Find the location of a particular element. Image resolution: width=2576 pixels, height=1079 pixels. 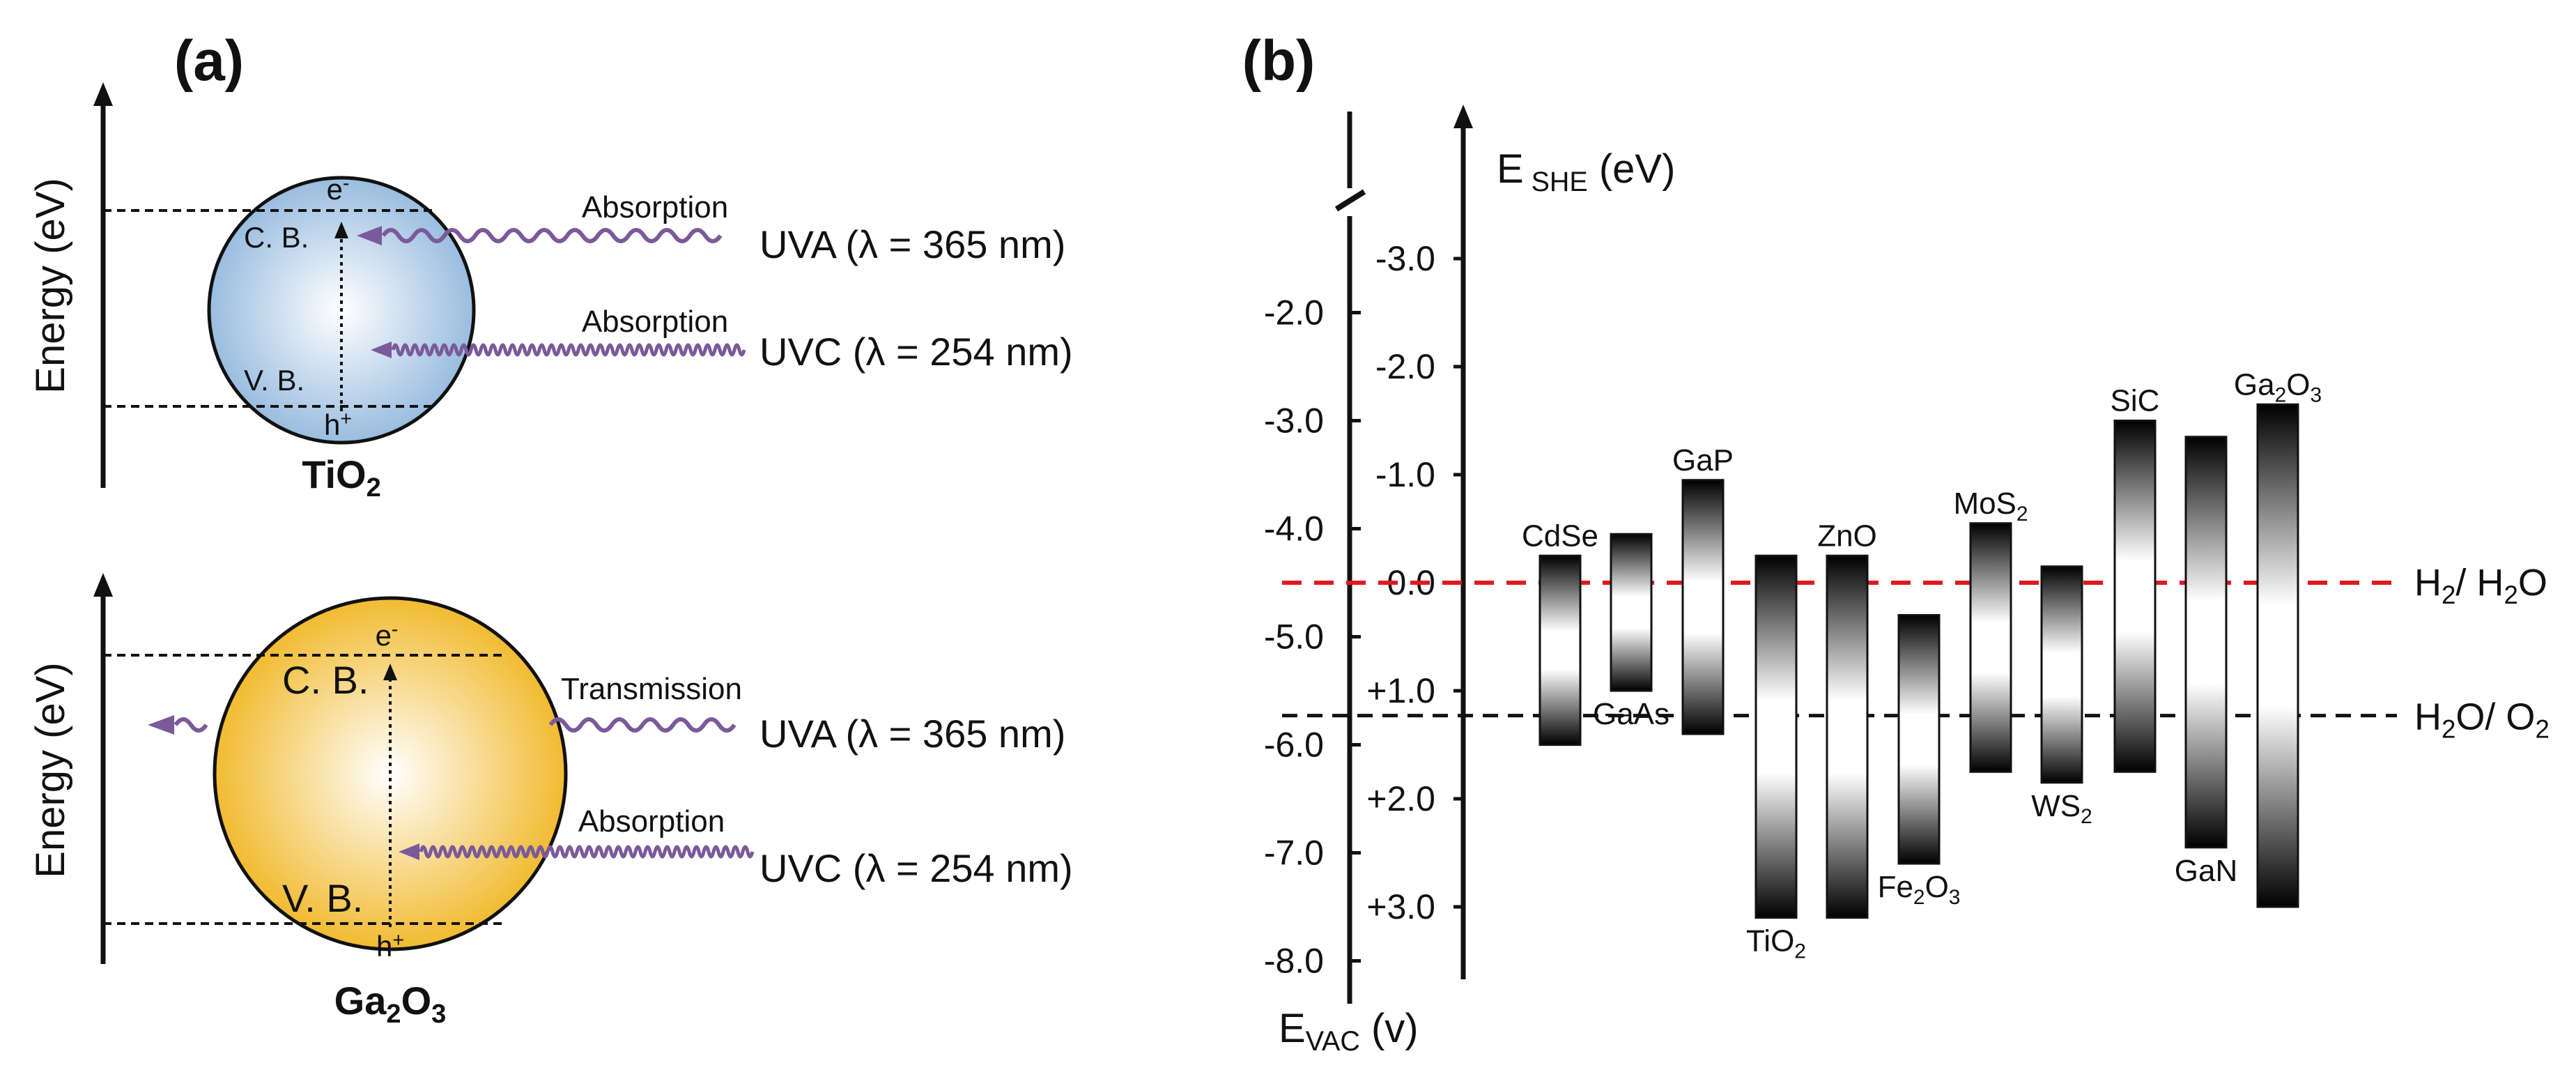

uvc-process-bottom: Absorption is located at coordinates (651, 821).